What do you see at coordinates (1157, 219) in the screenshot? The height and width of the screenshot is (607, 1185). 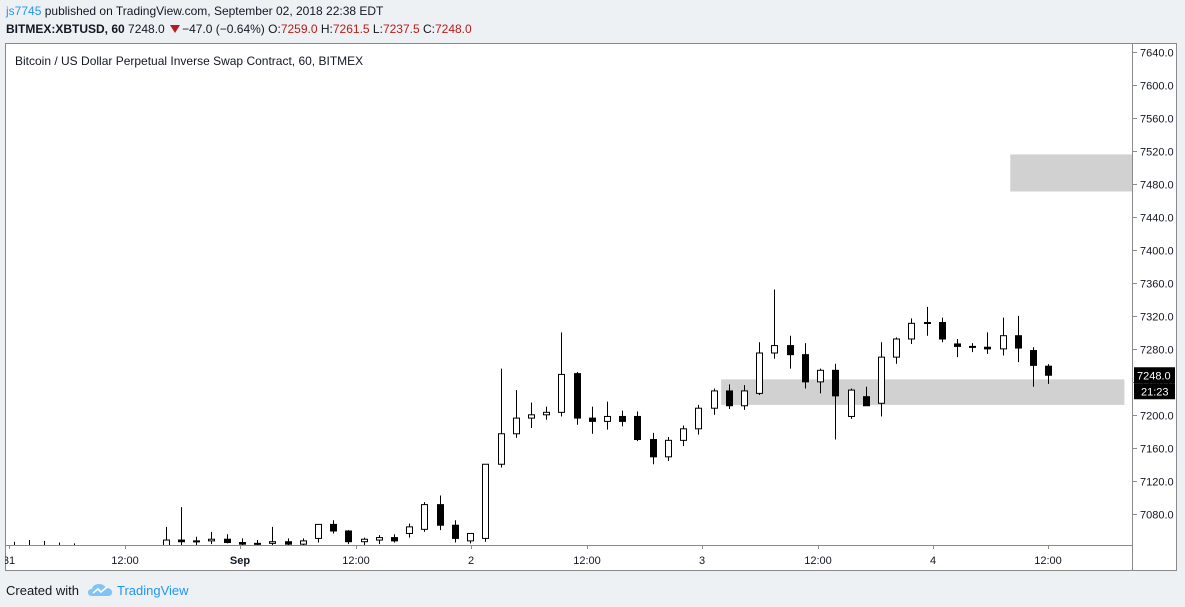 I see `y-tick-label: 7440.0` at bounding box center [1157, 219].